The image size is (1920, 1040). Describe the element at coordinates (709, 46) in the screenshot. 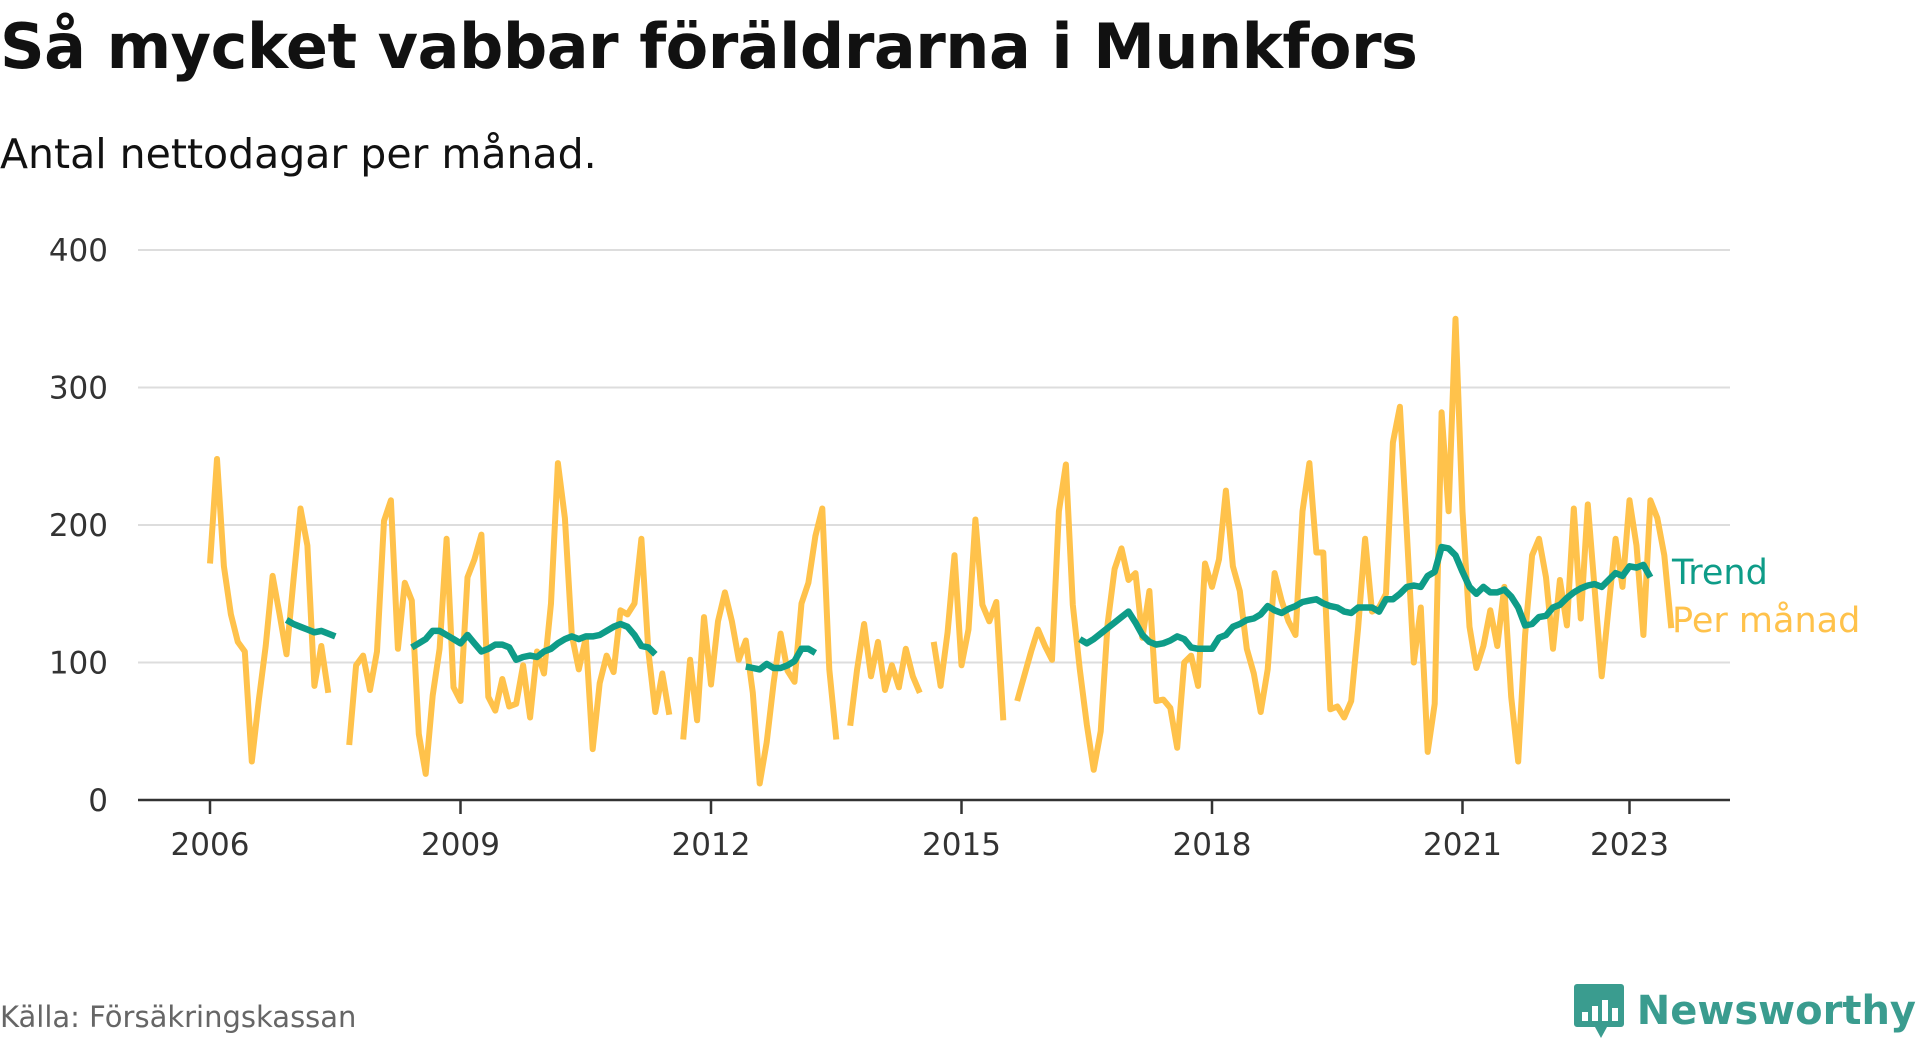

I see `chart-title: Så mycket vabbar föräldrarna i Munkfors` at that location.